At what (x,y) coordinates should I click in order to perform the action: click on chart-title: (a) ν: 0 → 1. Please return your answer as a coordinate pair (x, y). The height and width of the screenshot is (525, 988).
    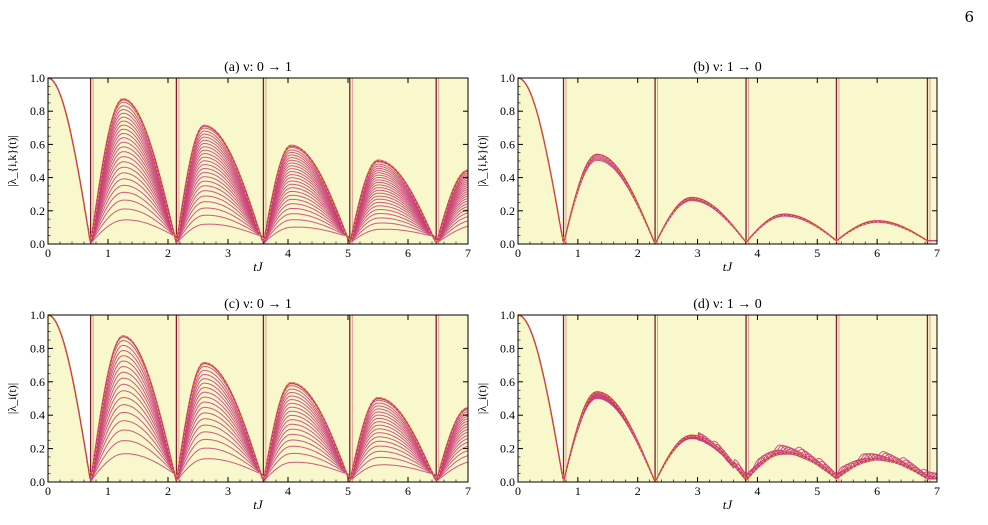
    Looking at the image, I should click on (258, 67).